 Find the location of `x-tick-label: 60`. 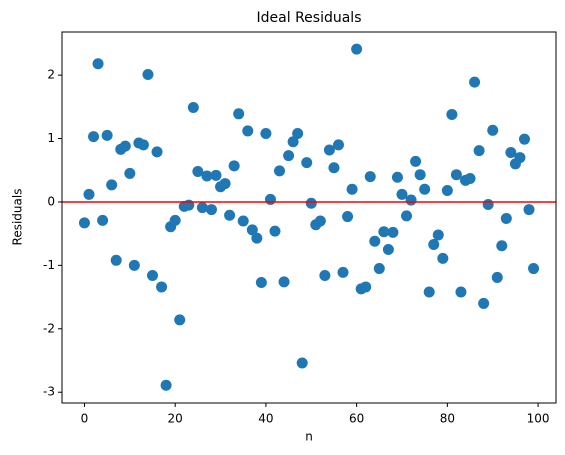

x-tick-label: 60 is located at coordinates (356, 419).